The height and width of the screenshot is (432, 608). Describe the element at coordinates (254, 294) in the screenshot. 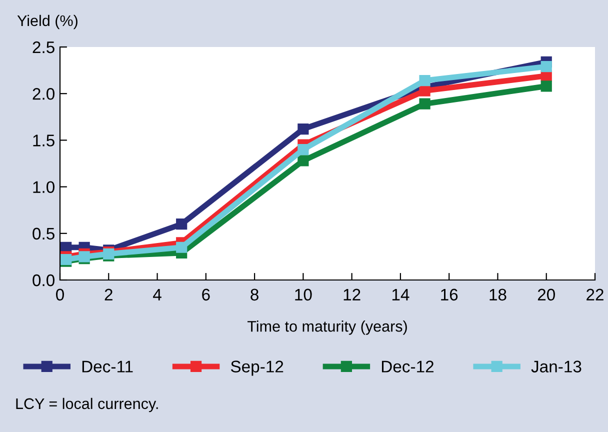

I see `x-tick-label: 8` at that location.